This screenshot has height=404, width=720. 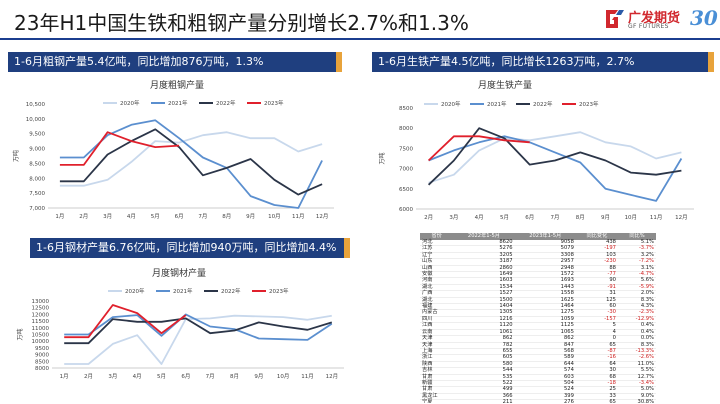 I want to click on y-tick-label: 11000, so click(x=41, y=329).